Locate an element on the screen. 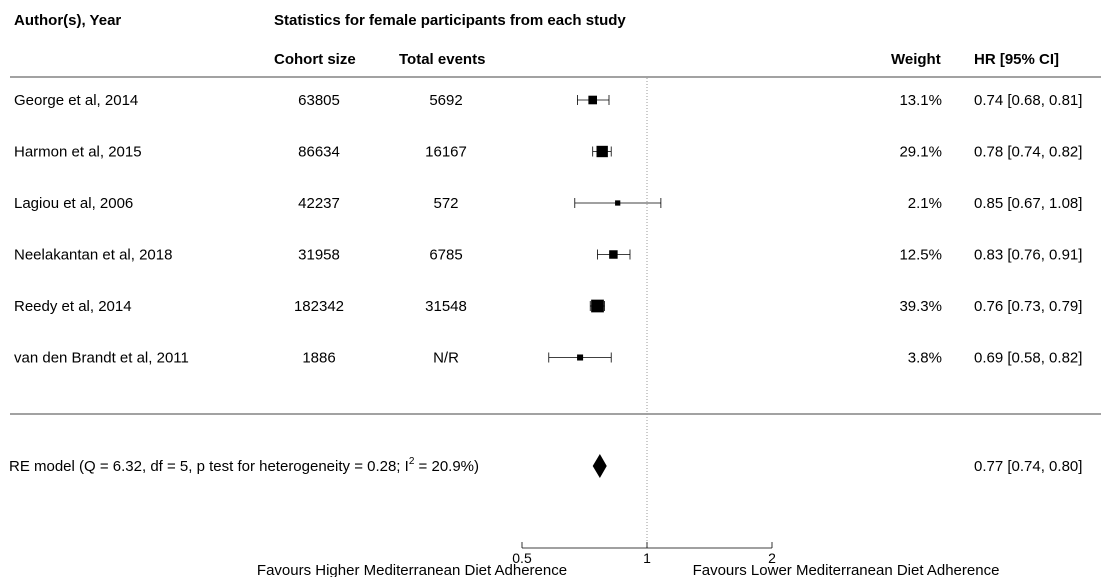  header-events: Total events is located at coordinates (442, 59).